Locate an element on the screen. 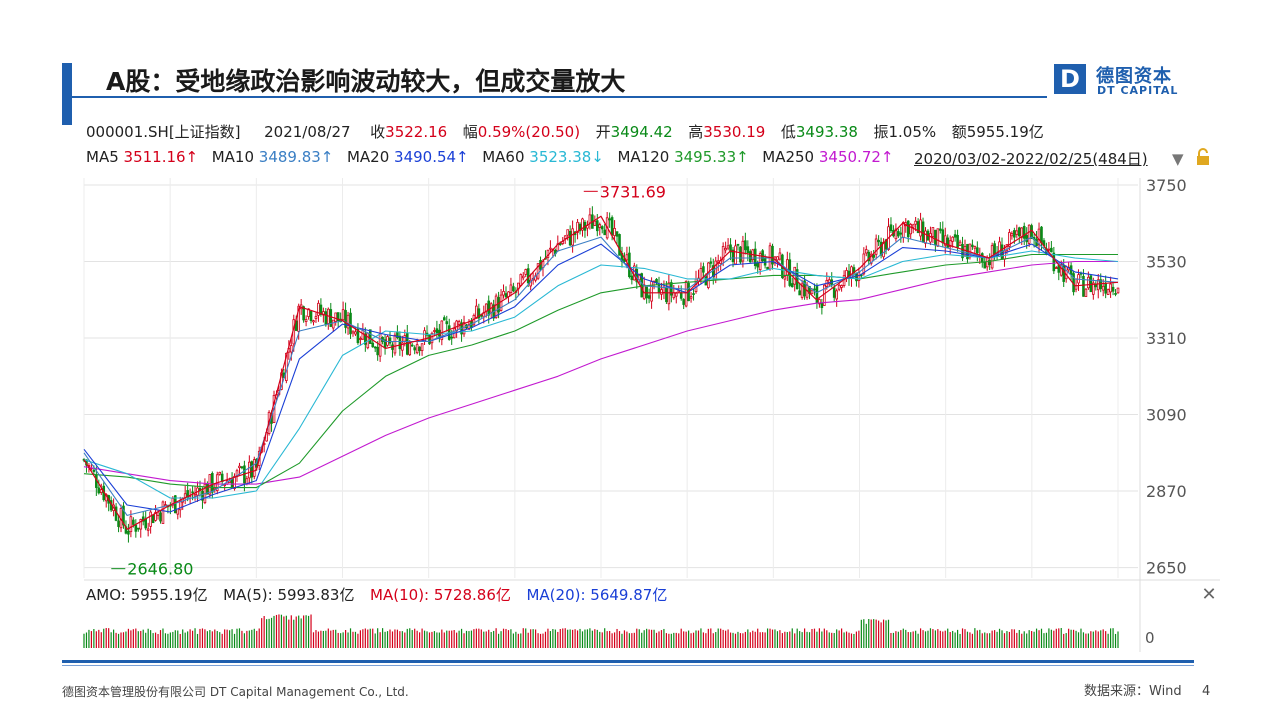 Image resolution: width=1280 pixels, height=720 pixels. logo-mark: D is located at coordinates (1070, 79).